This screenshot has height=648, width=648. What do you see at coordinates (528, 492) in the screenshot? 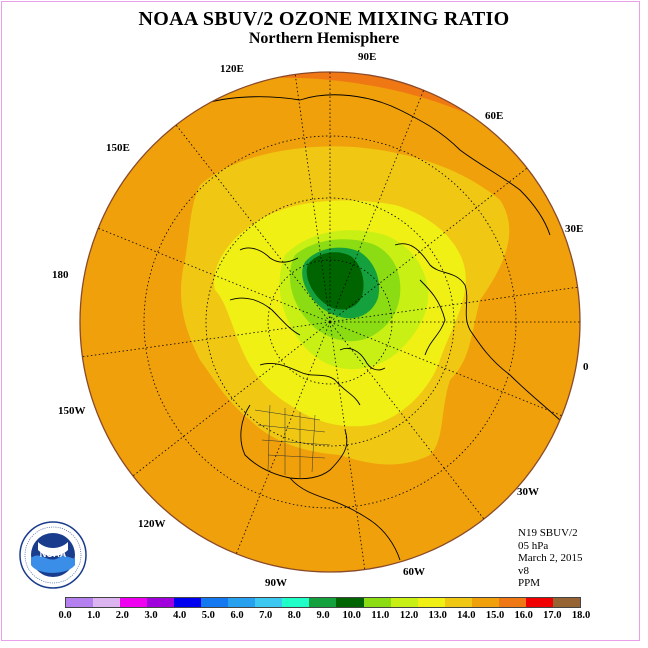
I see `lon-label-30w: 30W` at bounding box center [528, 492].